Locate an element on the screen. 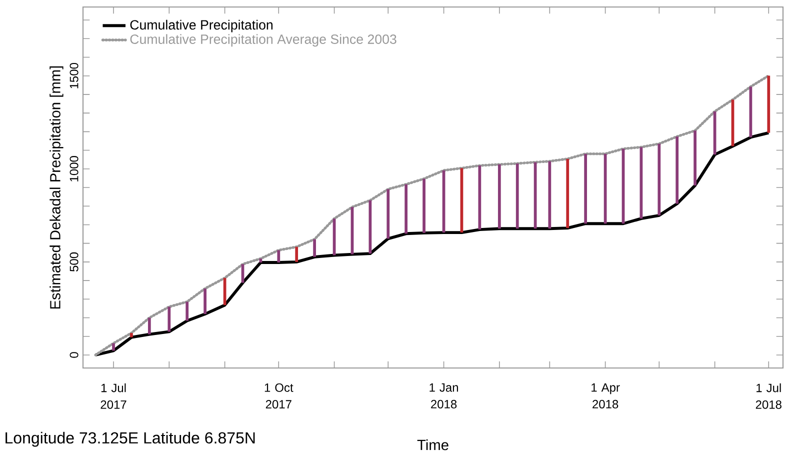  y-tick-label: 1500 is located at coordinates (74, 75).